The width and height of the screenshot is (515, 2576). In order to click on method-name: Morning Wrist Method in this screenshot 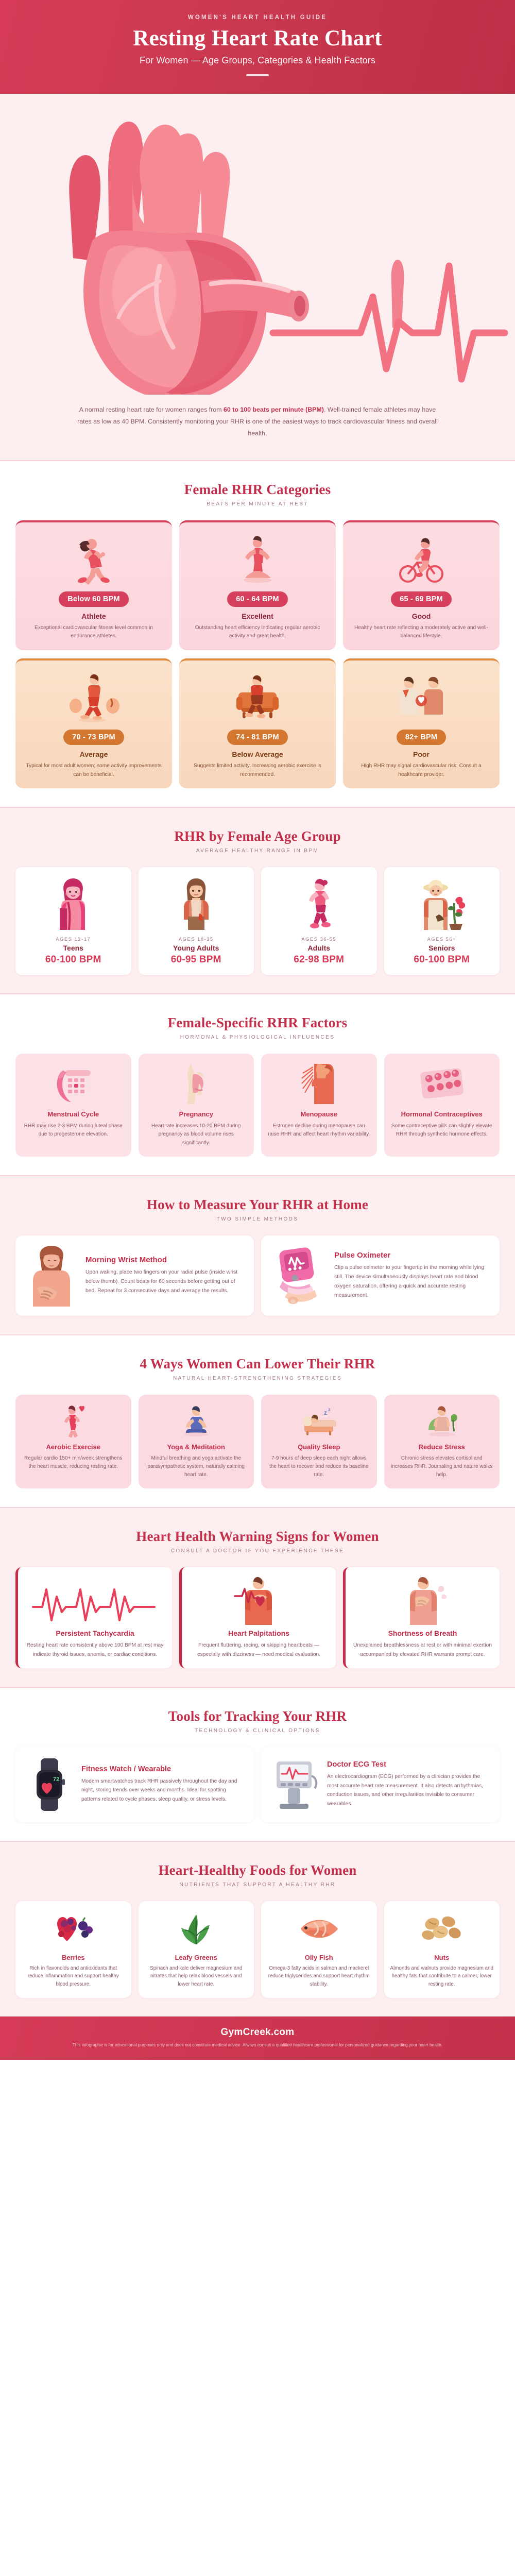, I will do `click(126, 1259)`.